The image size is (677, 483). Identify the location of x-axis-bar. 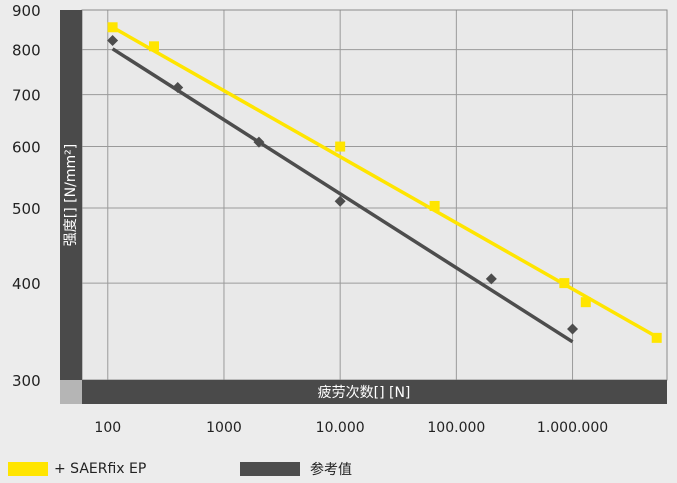
(374, 392).